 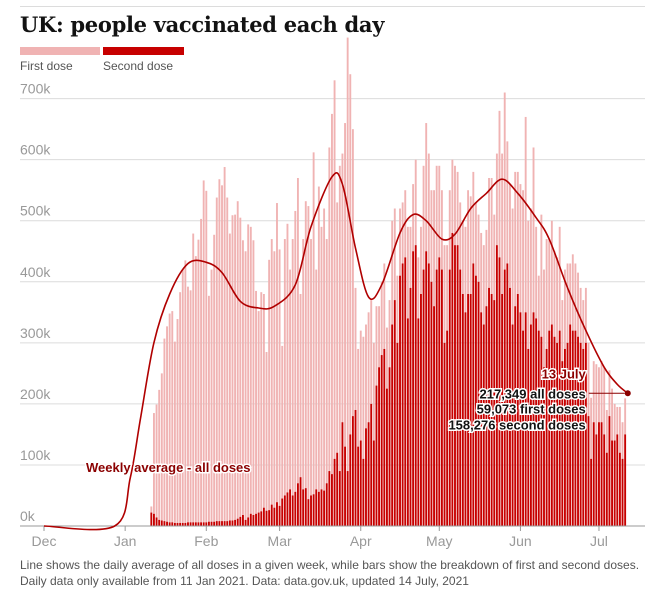 I want to click on x-tick-label: Jun, so click(x=520, y=541).